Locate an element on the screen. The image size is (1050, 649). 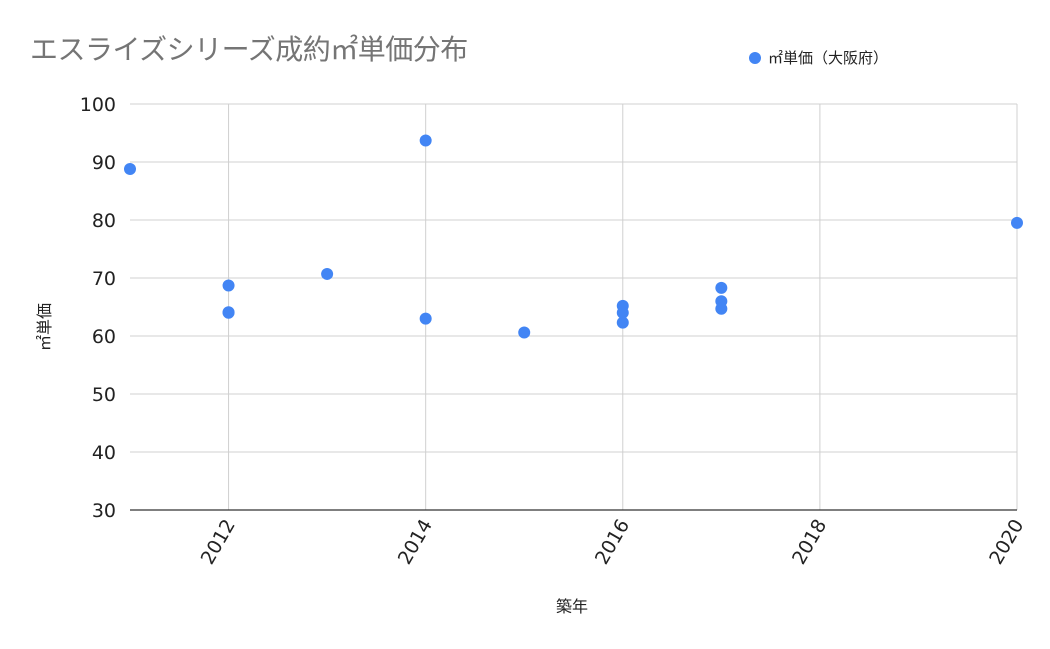
y-tick-label: 50 is located at coordinates (104, 395).